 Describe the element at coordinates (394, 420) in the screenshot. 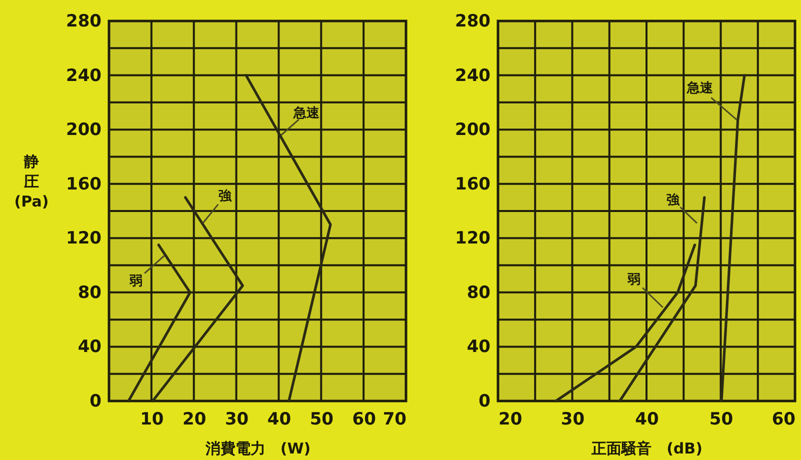

I see `x-tick-label: 70` at that location.